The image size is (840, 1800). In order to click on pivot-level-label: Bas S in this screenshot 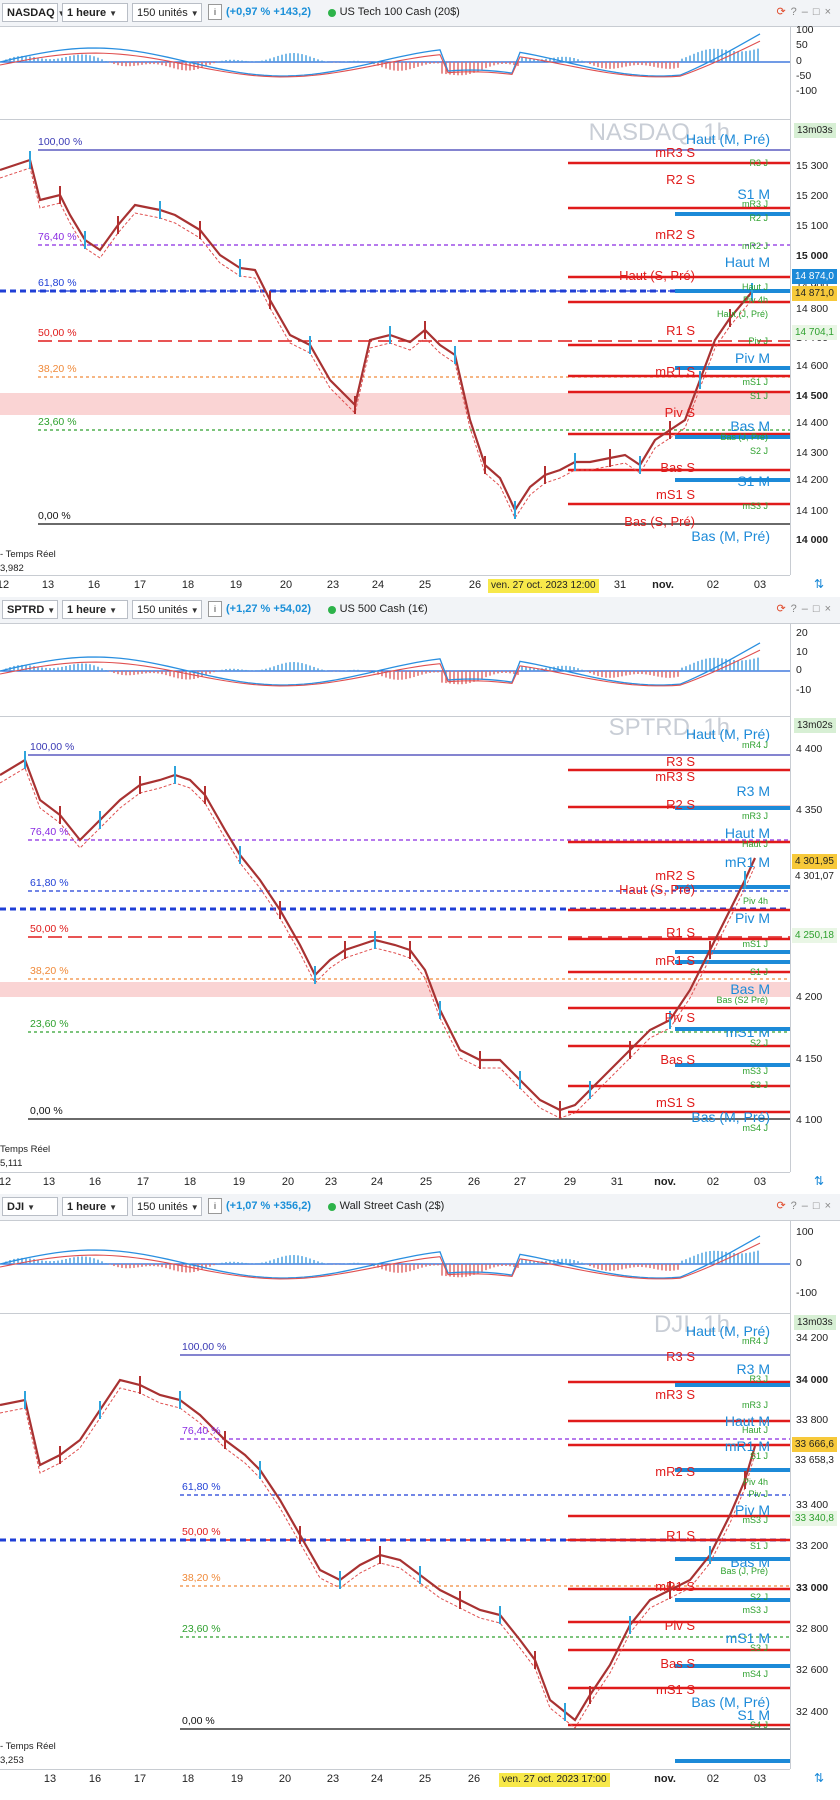, I will do `click(677, 1663)`.